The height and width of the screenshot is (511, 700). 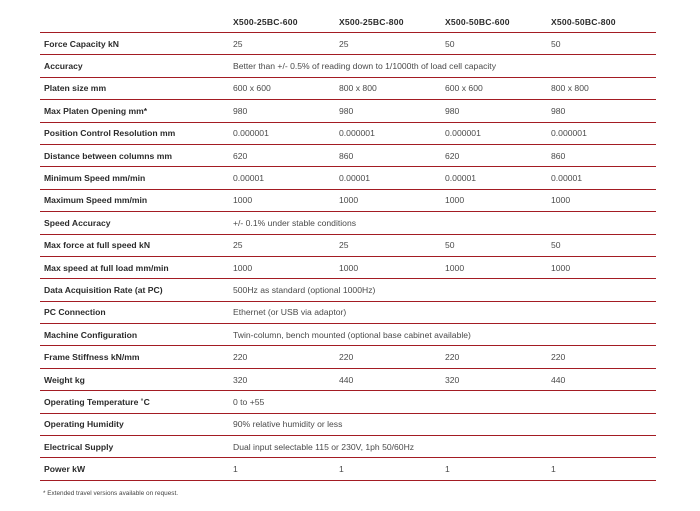 I want to click on table-row: Distance between columns mm 620 860 620 860, so click(x=348, y=155).